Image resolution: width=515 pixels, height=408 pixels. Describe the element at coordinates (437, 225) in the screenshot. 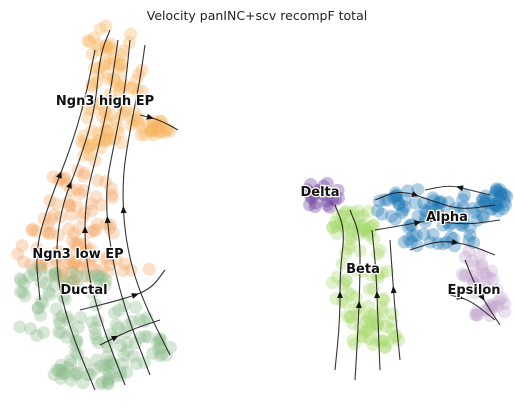

I see `streamline` at that location.